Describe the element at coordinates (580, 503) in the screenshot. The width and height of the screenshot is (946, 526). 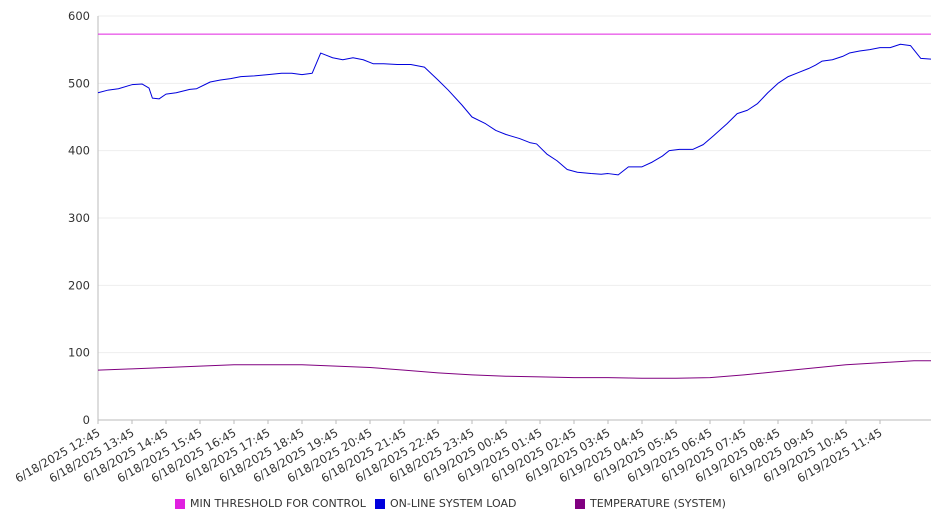
I see `legend-swatch-temperature` at that location.